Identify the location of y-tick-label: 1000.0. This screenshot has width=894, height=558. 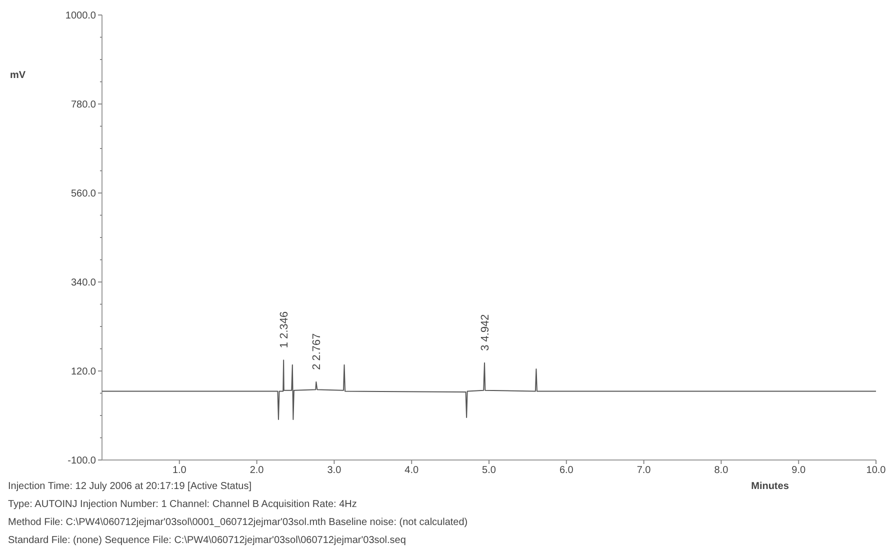
(80, 16).